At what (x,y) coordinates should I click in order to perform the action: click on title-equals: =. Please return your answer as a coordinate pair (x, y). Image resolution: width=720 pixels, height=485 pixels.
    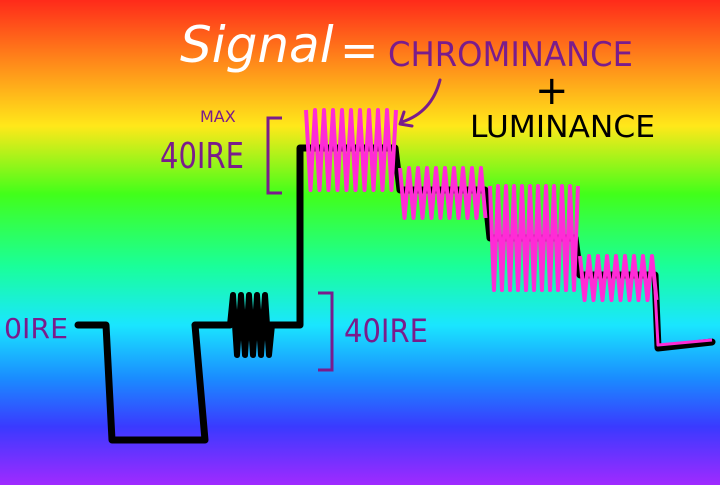
    Looking at the image, I should click on (359, 50).